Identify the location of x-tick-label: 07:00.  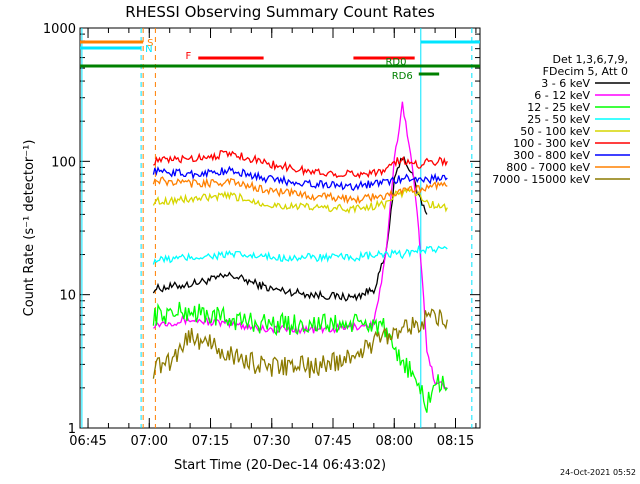
(149, 441).